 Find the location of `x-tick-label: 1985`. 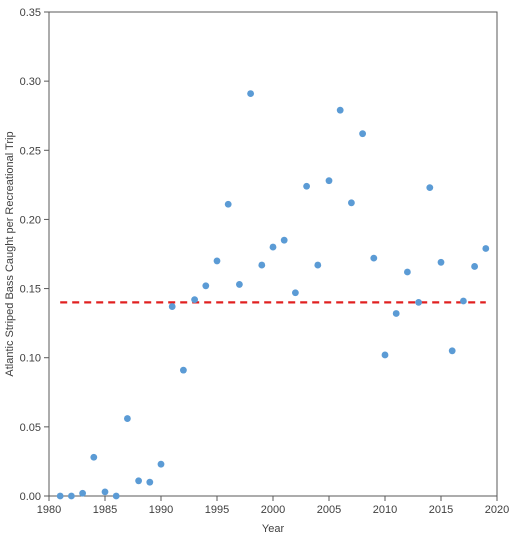

x-tick-label: 1985 is located at coordinates (105, 510).